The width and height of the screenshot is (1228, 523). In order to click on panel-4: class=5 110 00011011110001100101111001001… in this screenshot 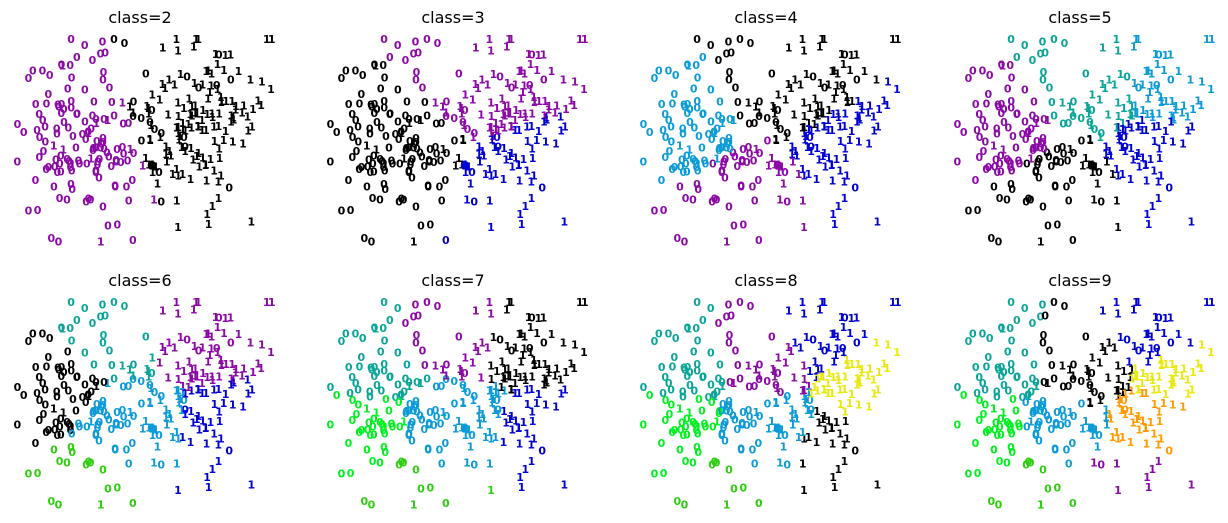, I will do `click(1084, 128)`.